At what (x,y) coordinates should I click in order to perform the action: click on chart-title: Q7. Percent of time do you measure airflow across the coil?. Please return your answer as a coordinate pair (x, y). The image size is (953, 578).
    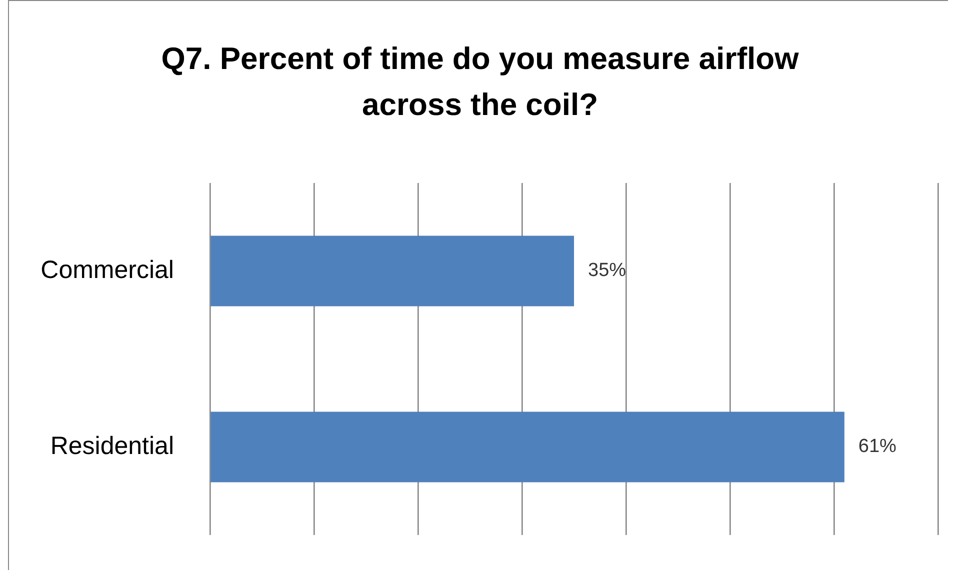
    Looking at the image, I should click on (480, 82).